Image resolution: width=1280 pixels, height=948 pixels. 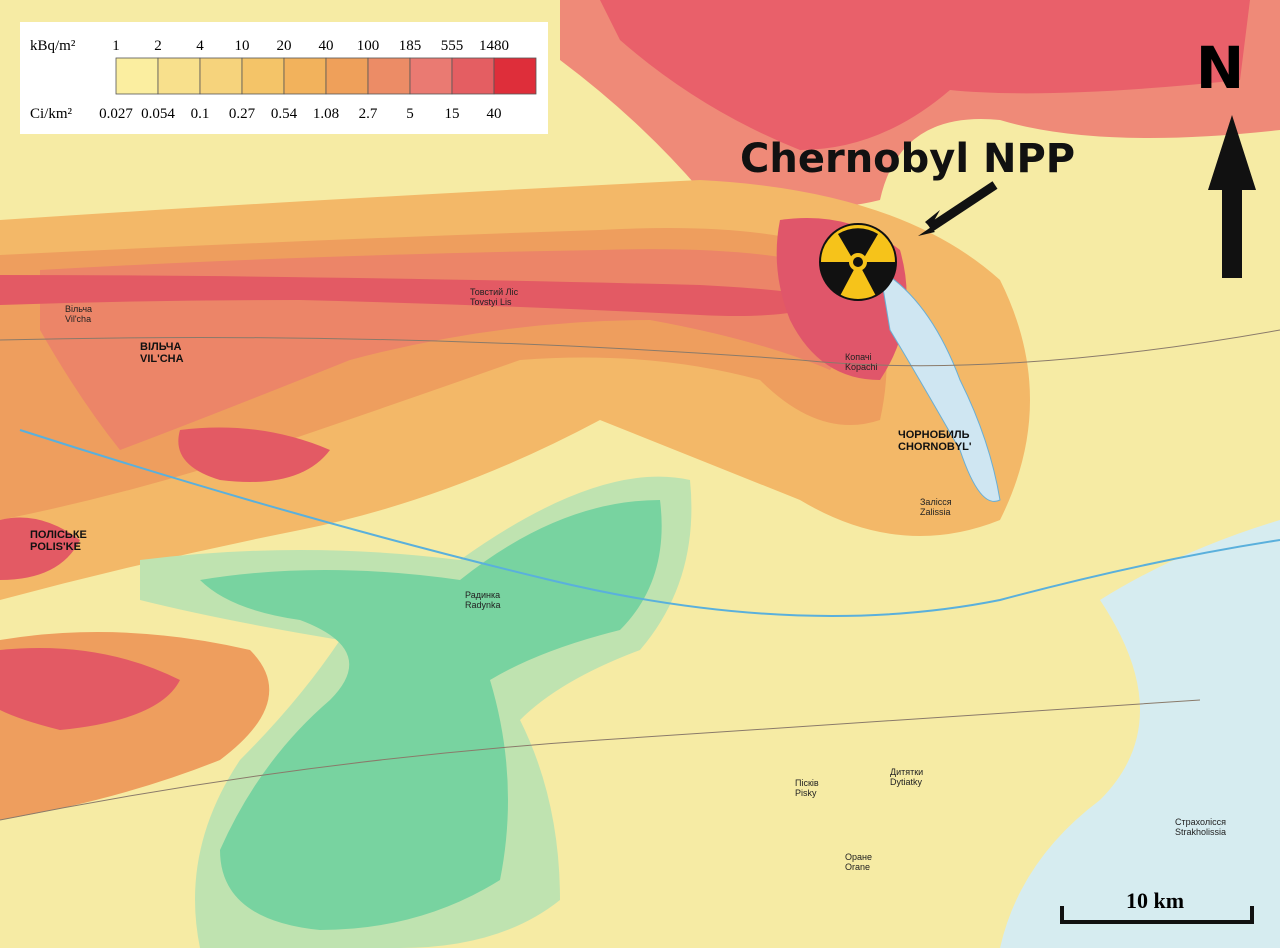 I want to click on place-en: CHORNOBYL', so click(x=935, y=447).